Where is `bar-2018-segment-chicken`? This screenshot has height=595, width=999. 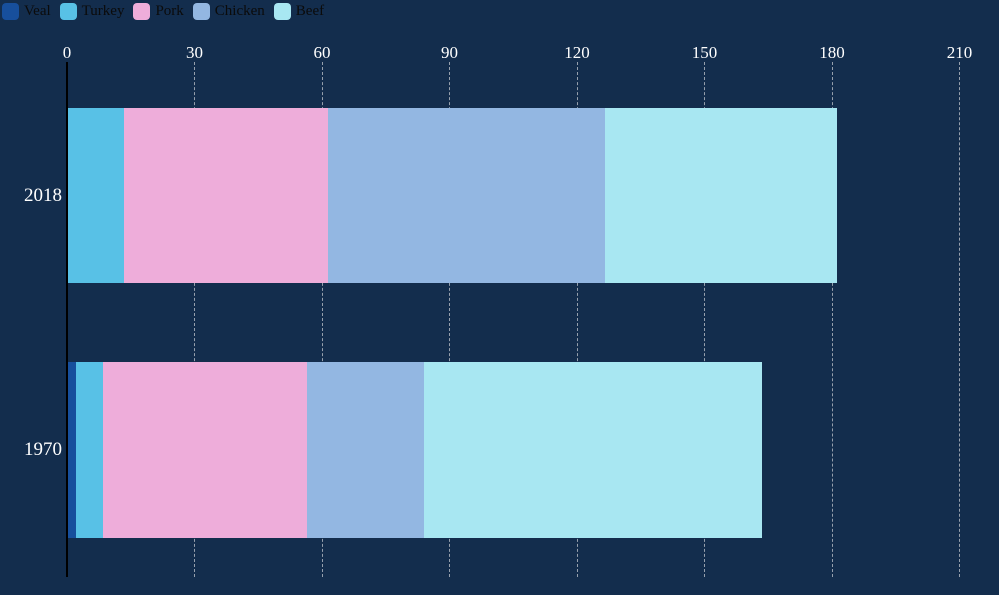 bar-2018-segment-chicken is located at coordinates (466, 195).